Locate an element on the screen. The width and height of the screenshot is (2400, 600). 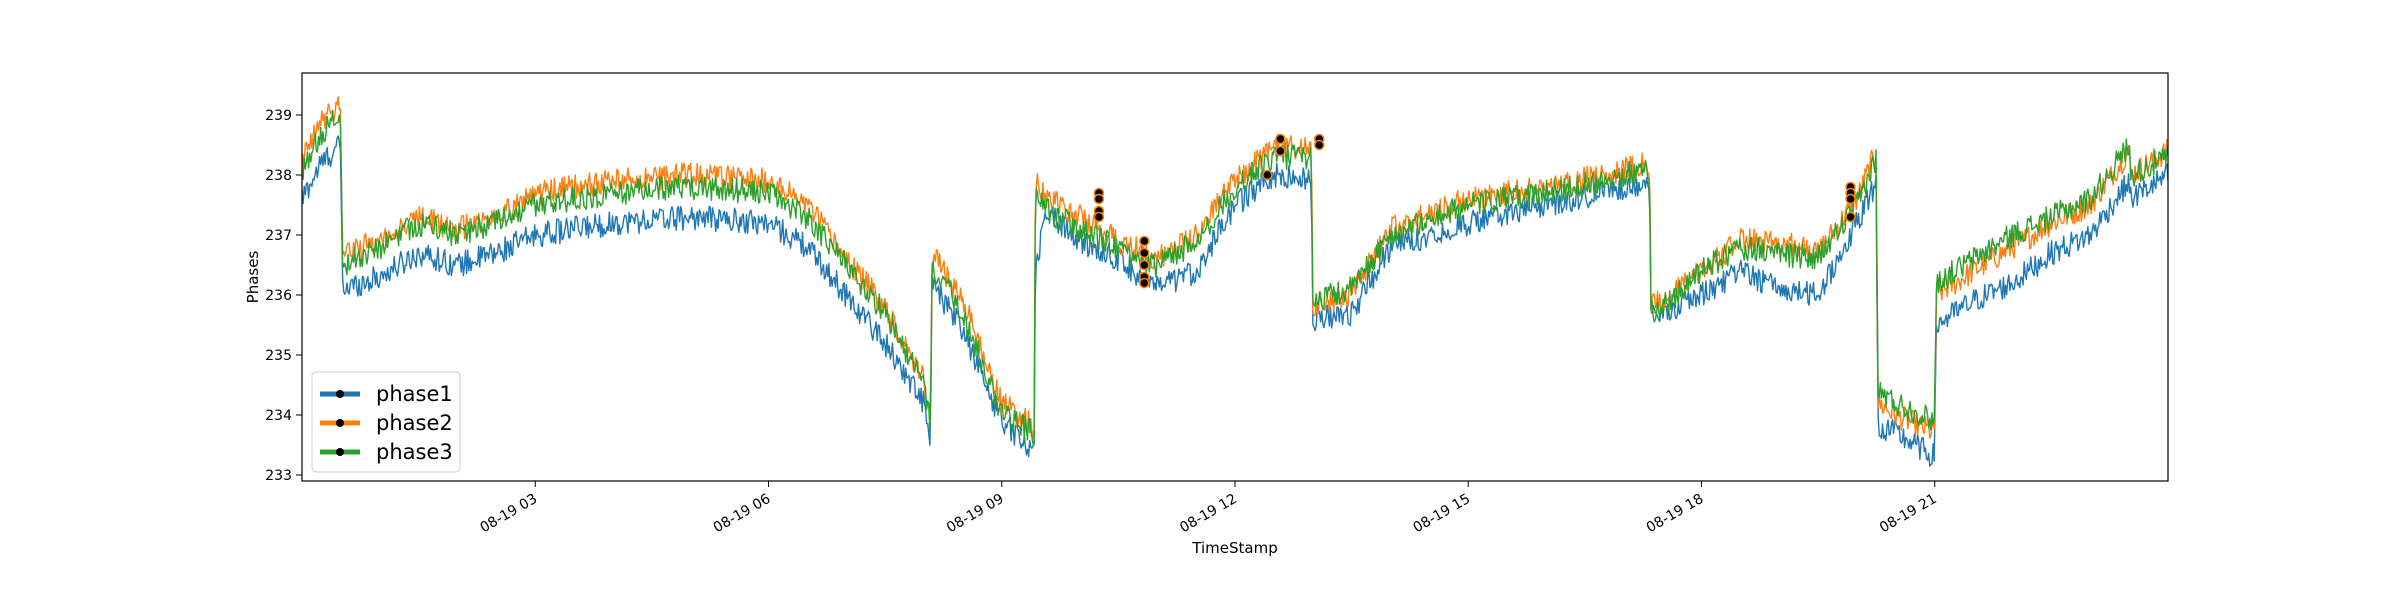
legend-label-phase1: phase1 is located at coordinates (414, 394).